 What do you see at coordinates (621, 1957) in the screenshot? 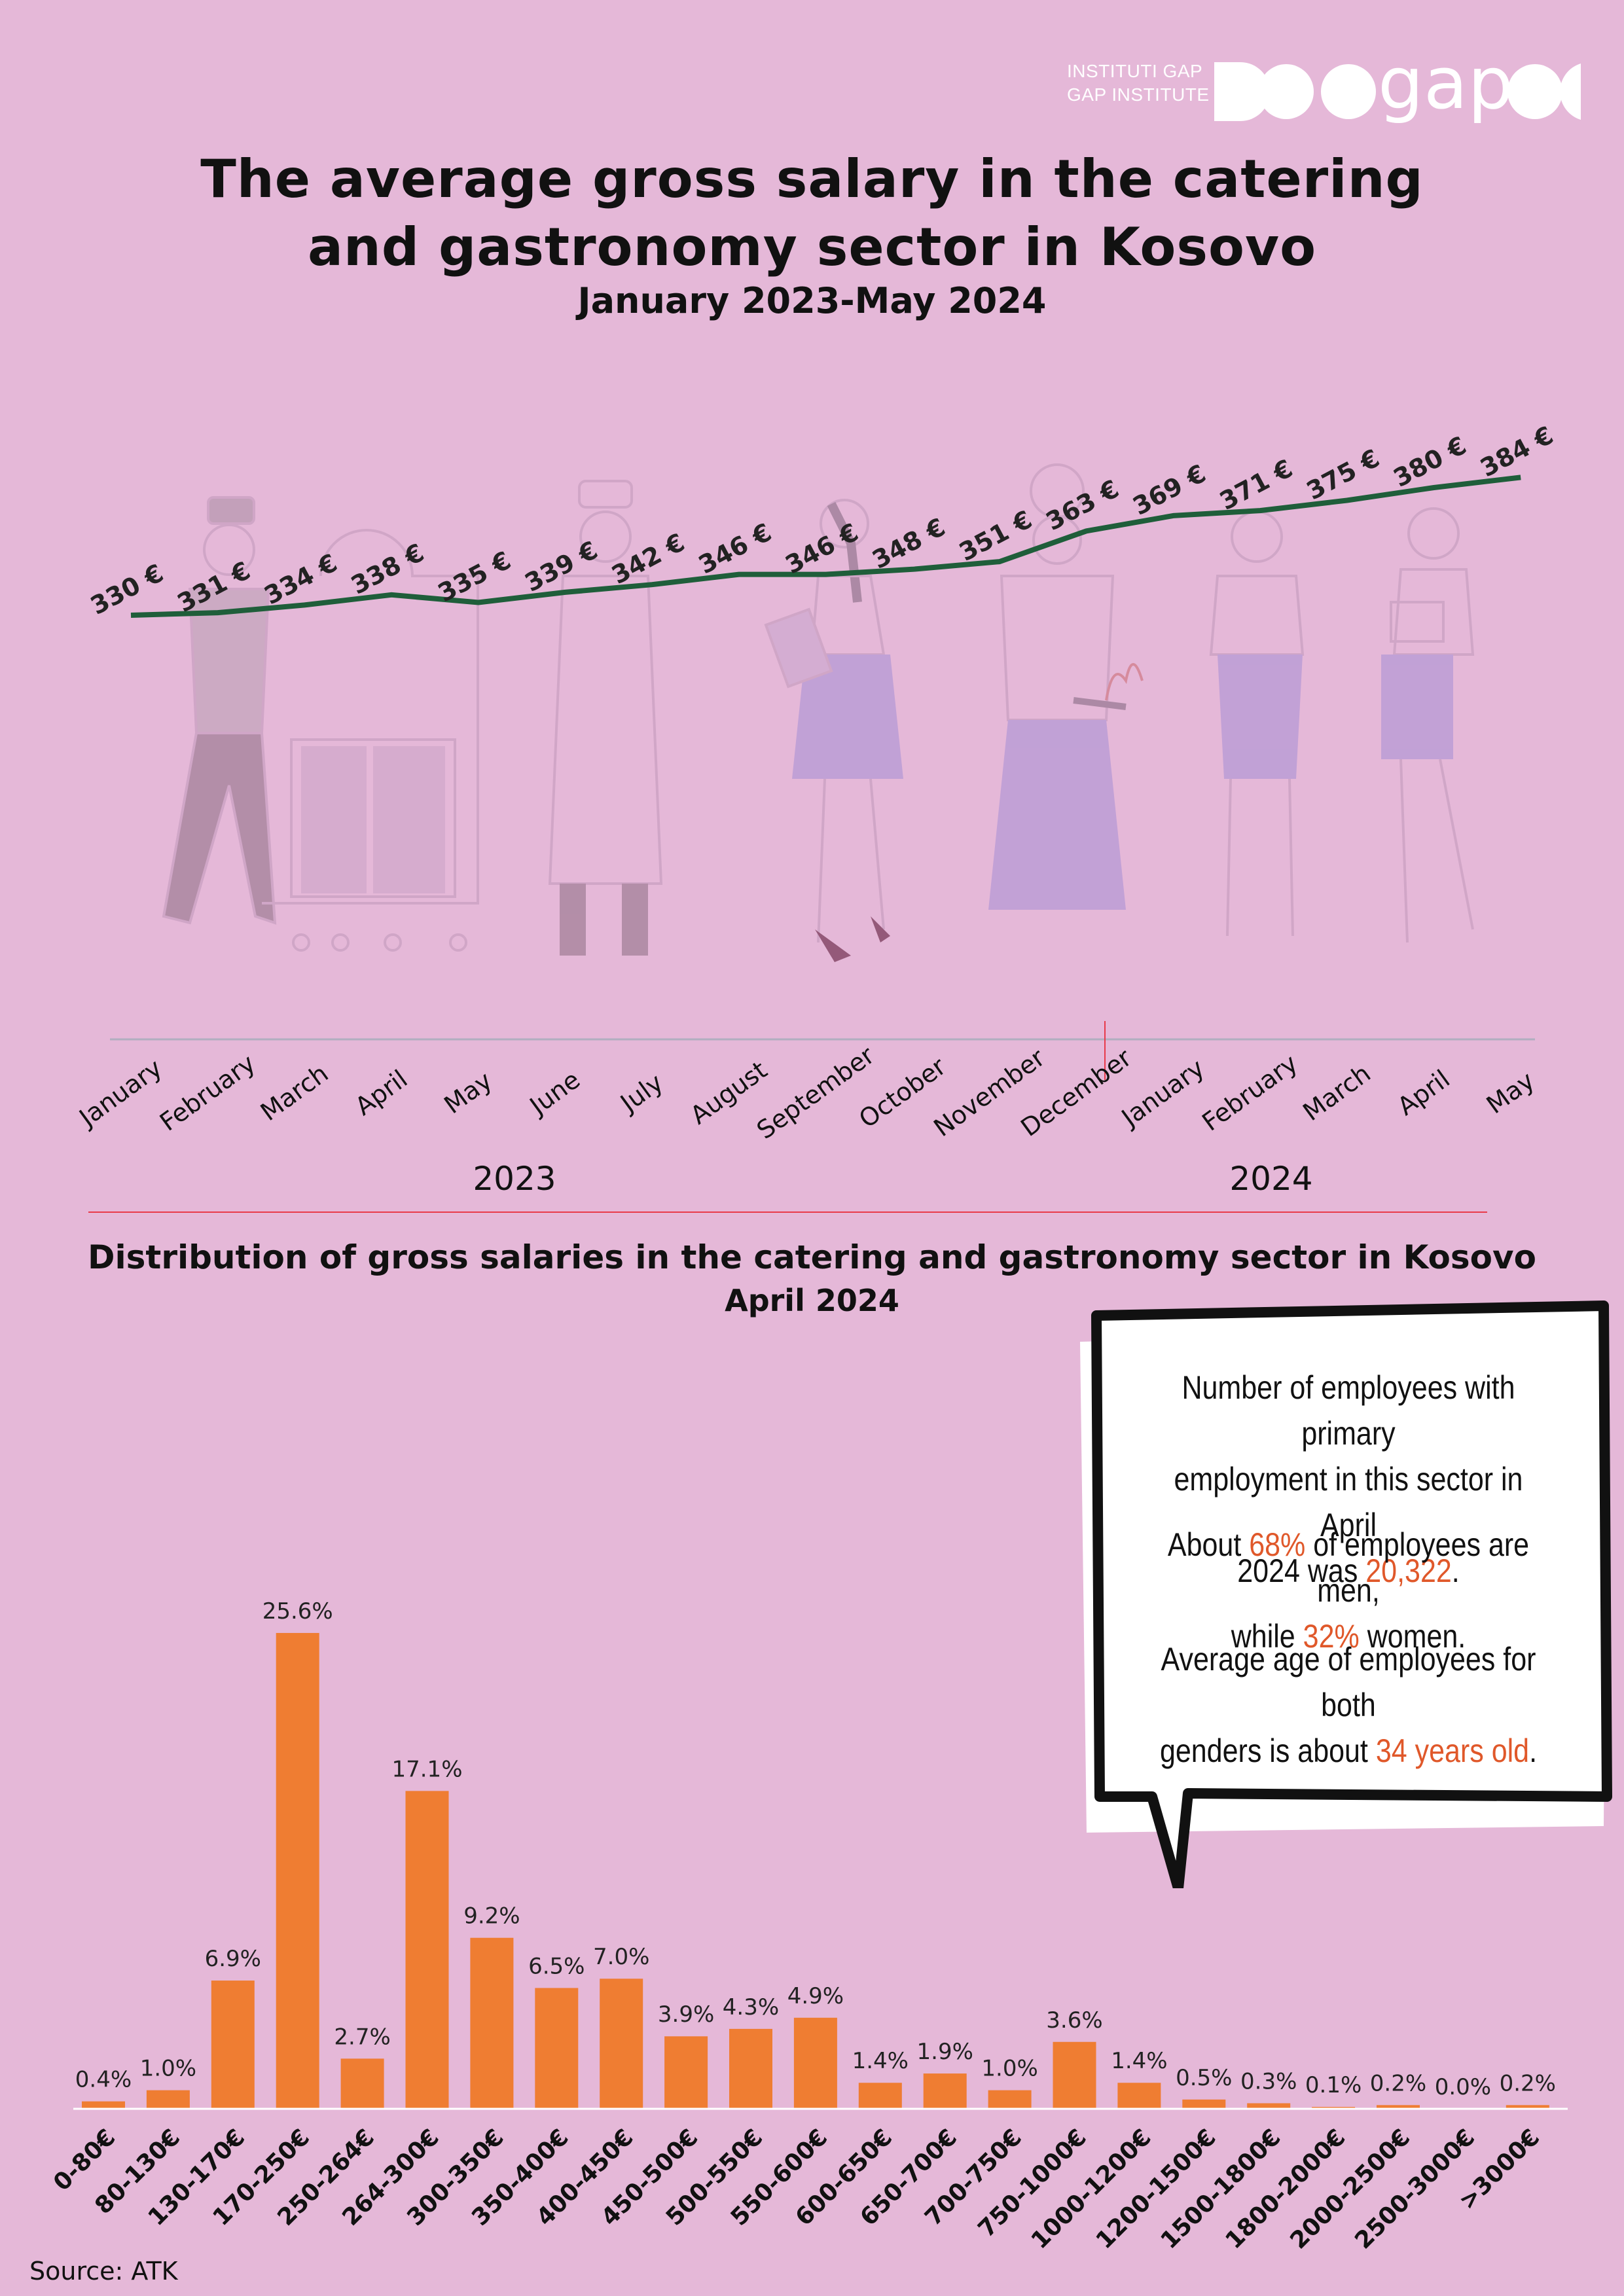
I see `bar-value-label: 7.0%` at bounding box center [621, 1957].